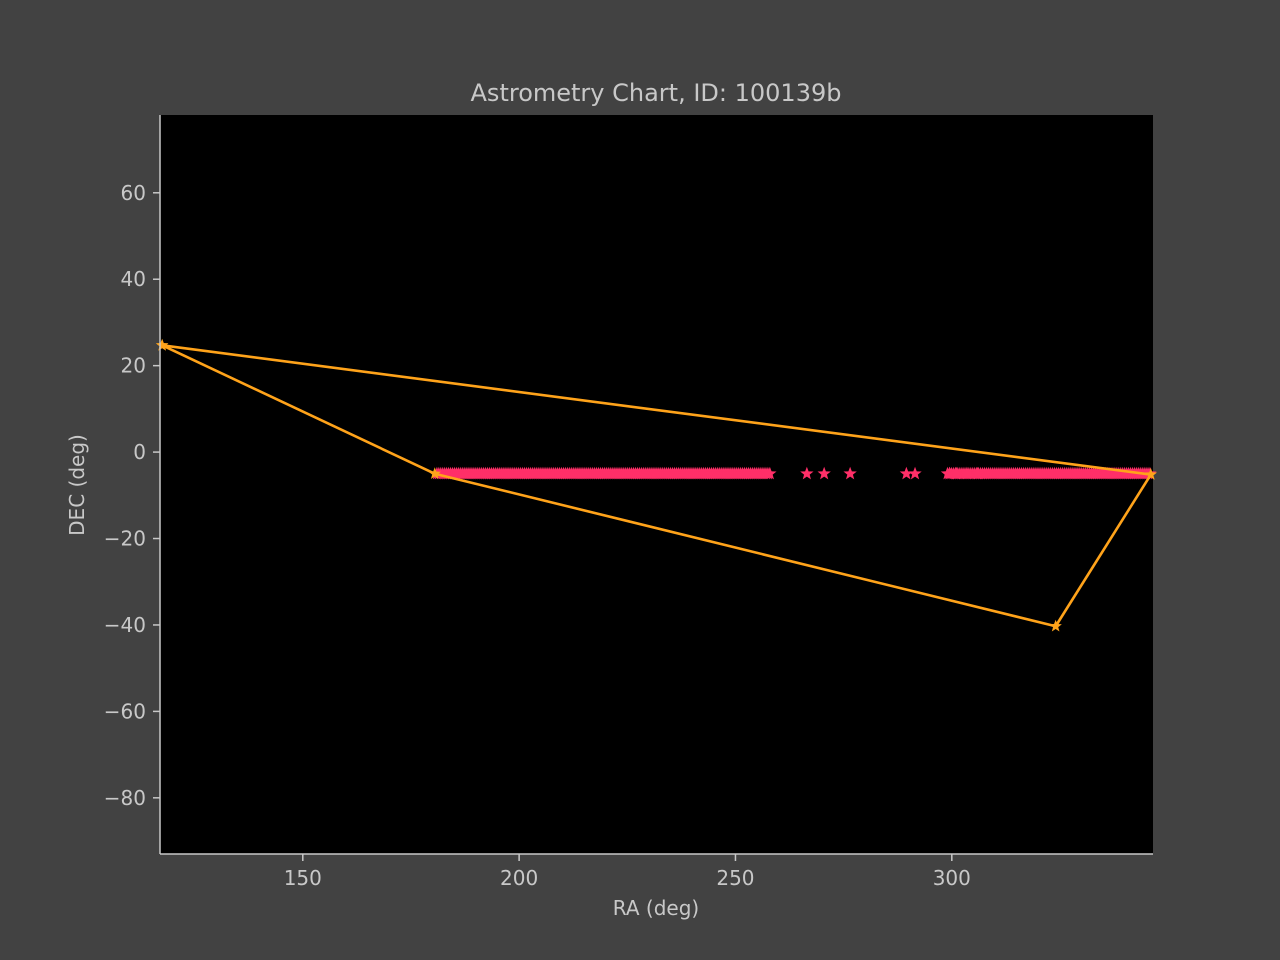 The image size is (1280, 960). Describe the element at coordinates (519, 878) in the screenshot. I see `x-tick-label: 200` at that location.